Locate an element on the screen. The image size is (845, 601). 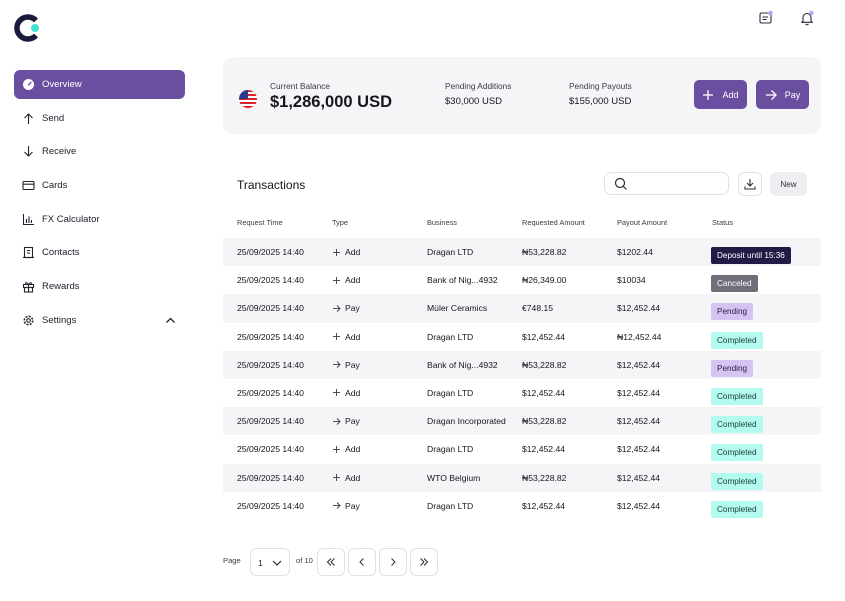
gauge-icon is located at coordinates (28, 84).